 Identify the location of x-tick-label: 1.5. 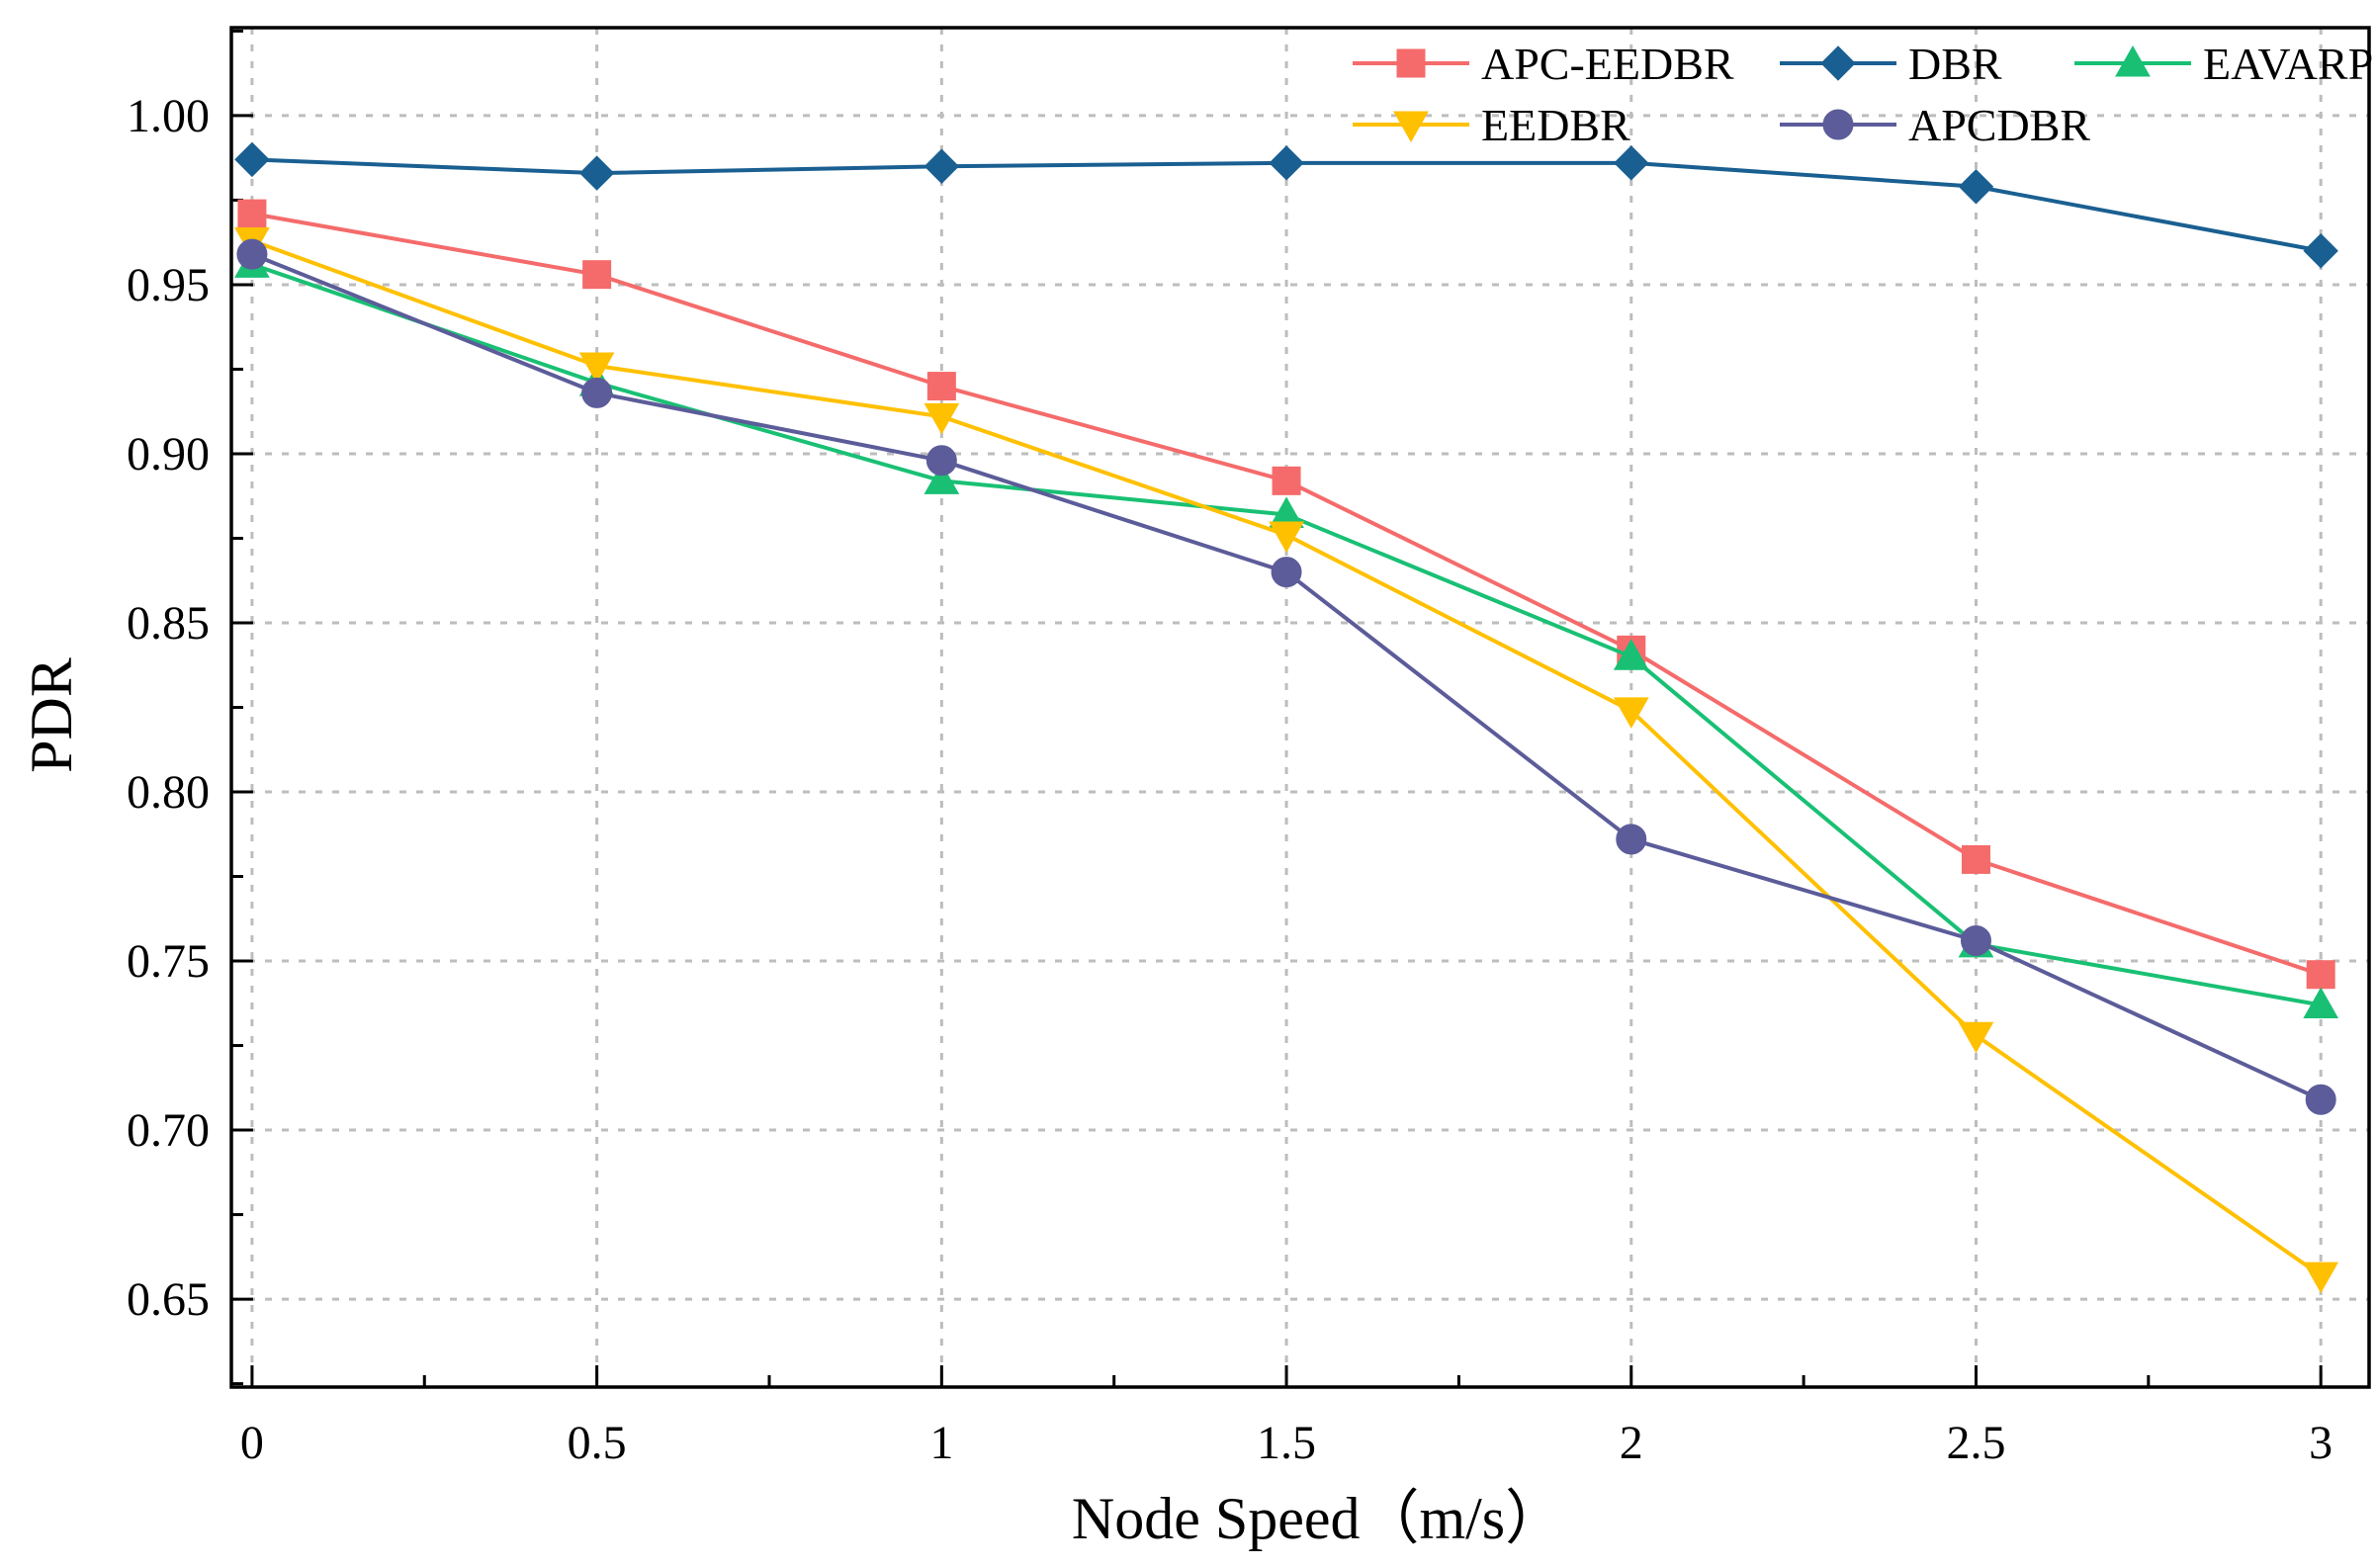
(1286, 1443).